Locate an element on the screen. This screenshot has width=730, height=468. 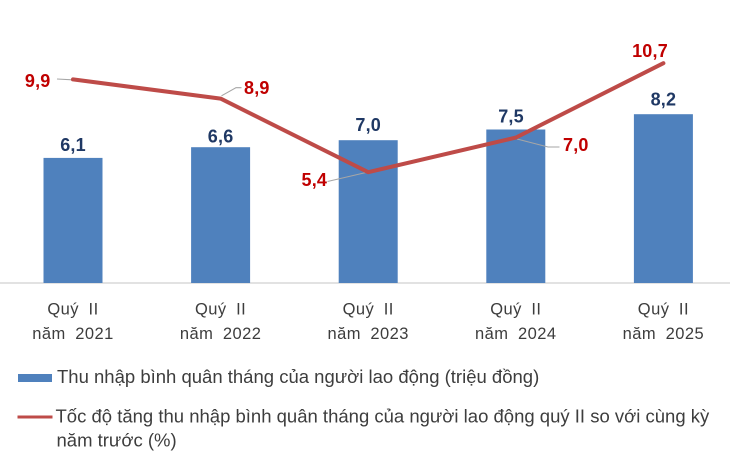
svg-text: năm trước (%) is located at coordinates (117, 440).